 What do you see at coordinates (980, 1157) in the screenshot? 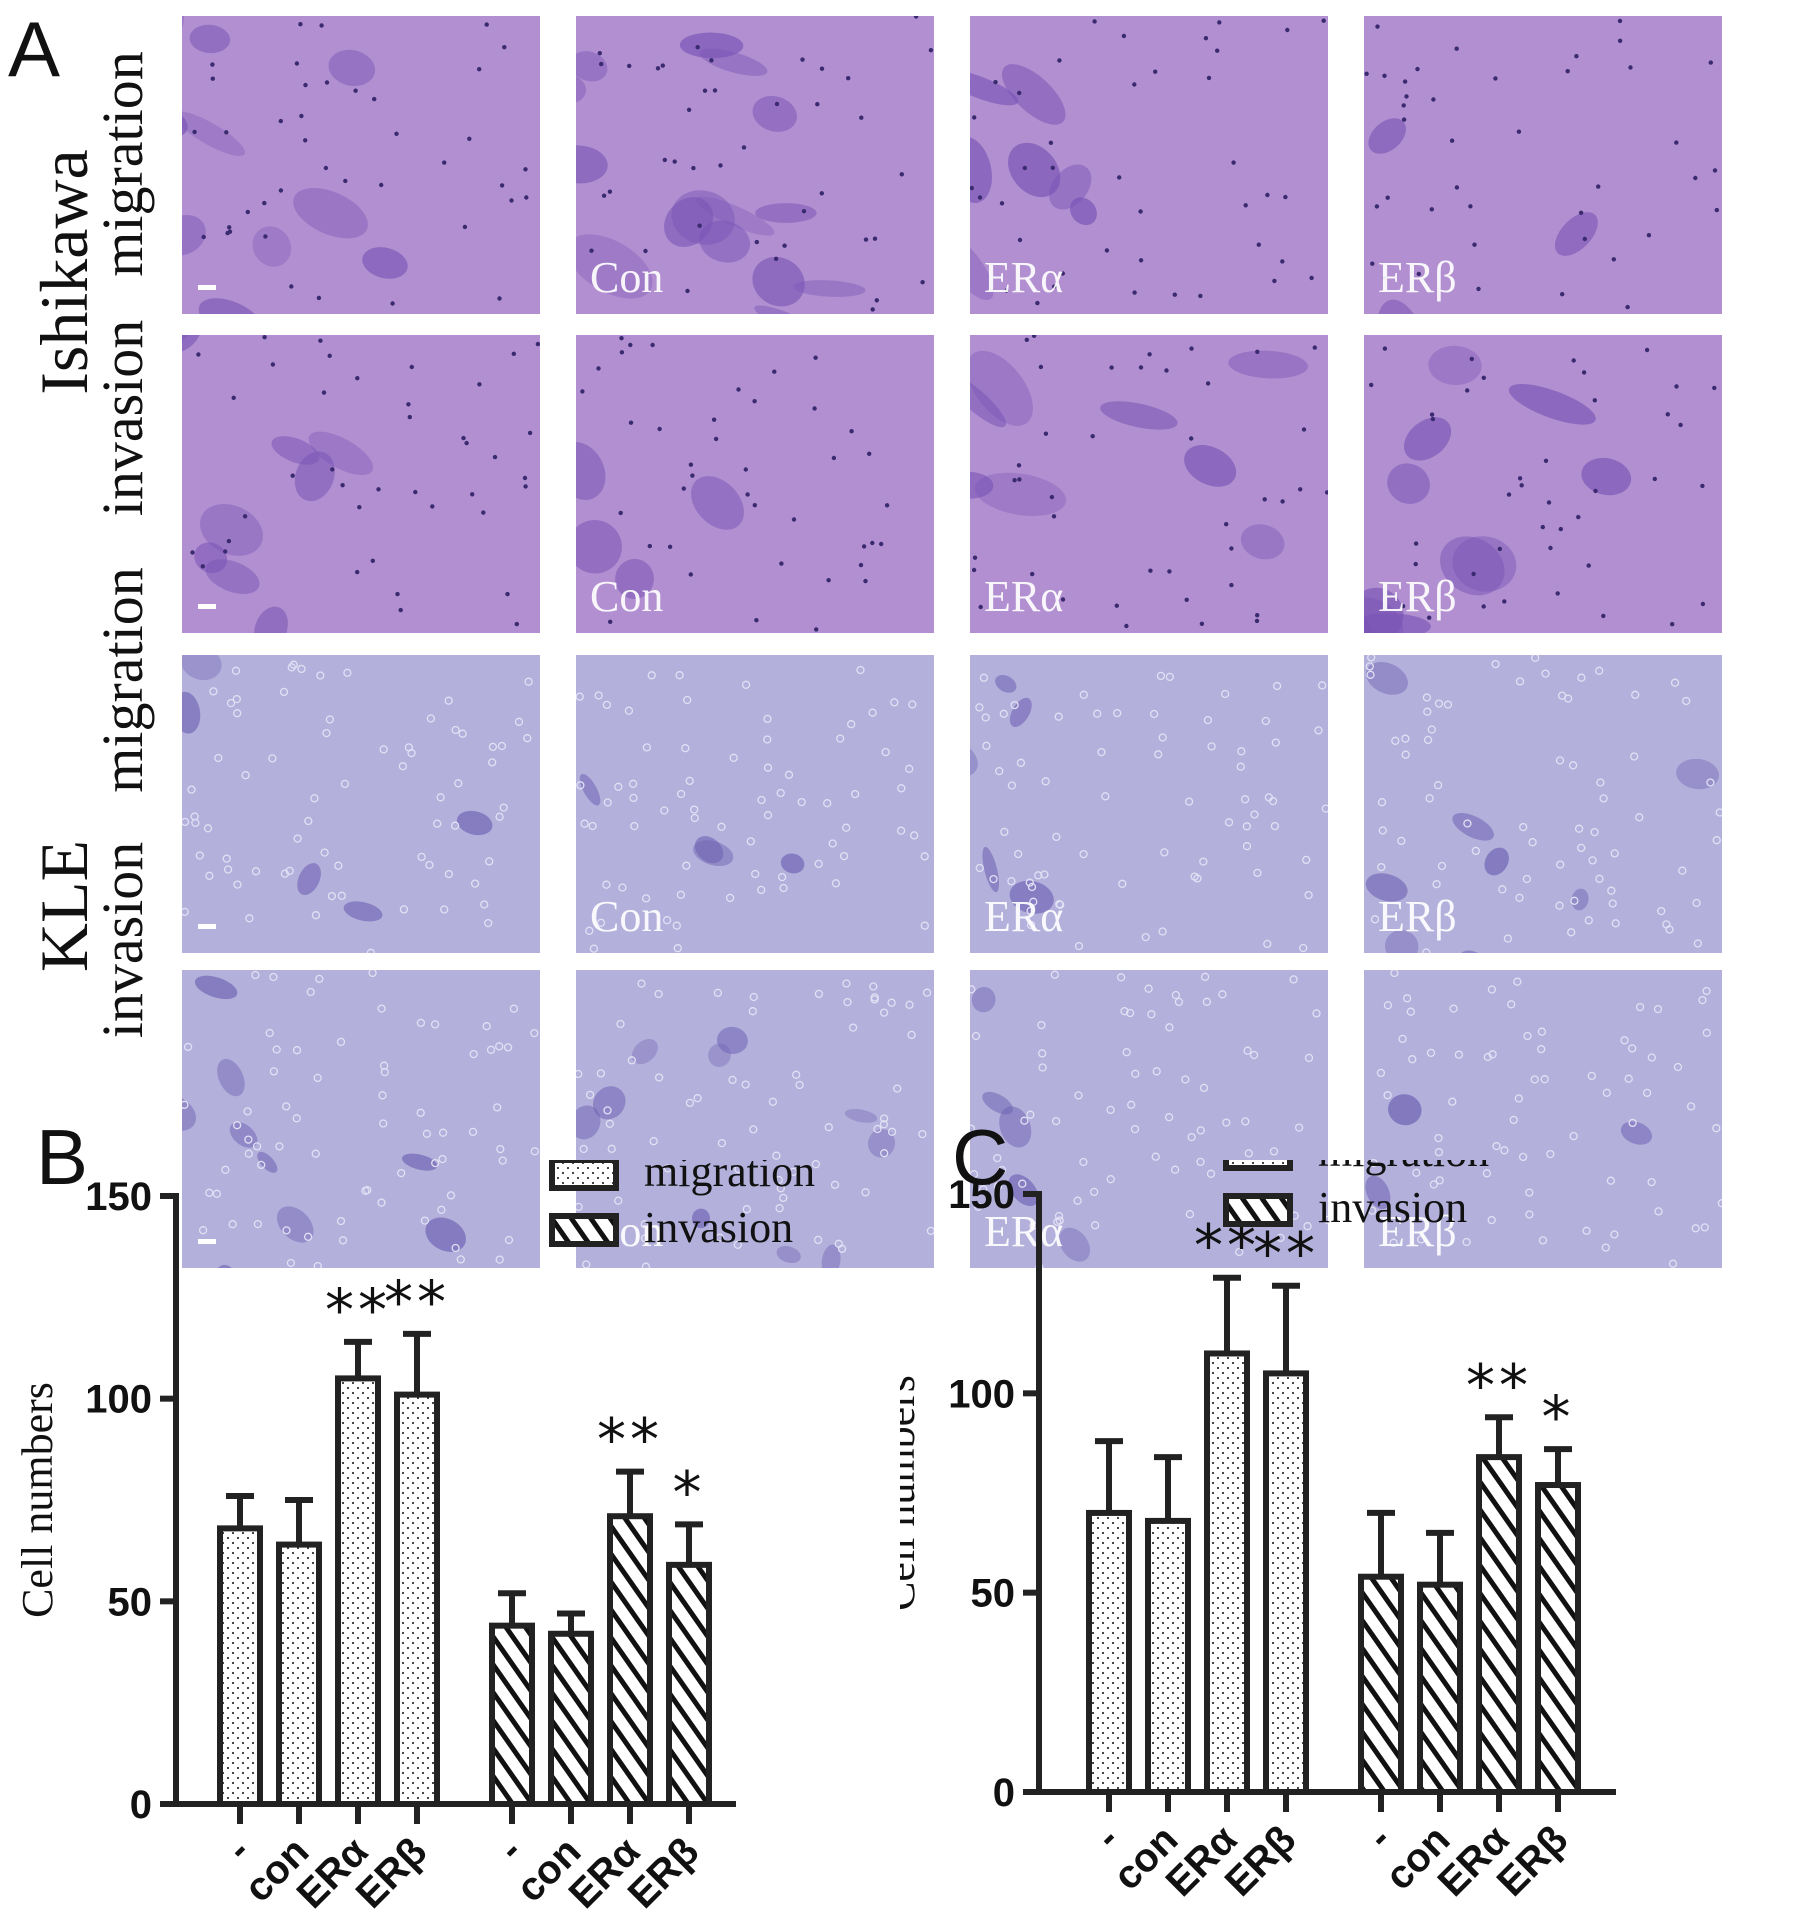
I see `panel-c-letter: C` at bounding box center [980, 1157].